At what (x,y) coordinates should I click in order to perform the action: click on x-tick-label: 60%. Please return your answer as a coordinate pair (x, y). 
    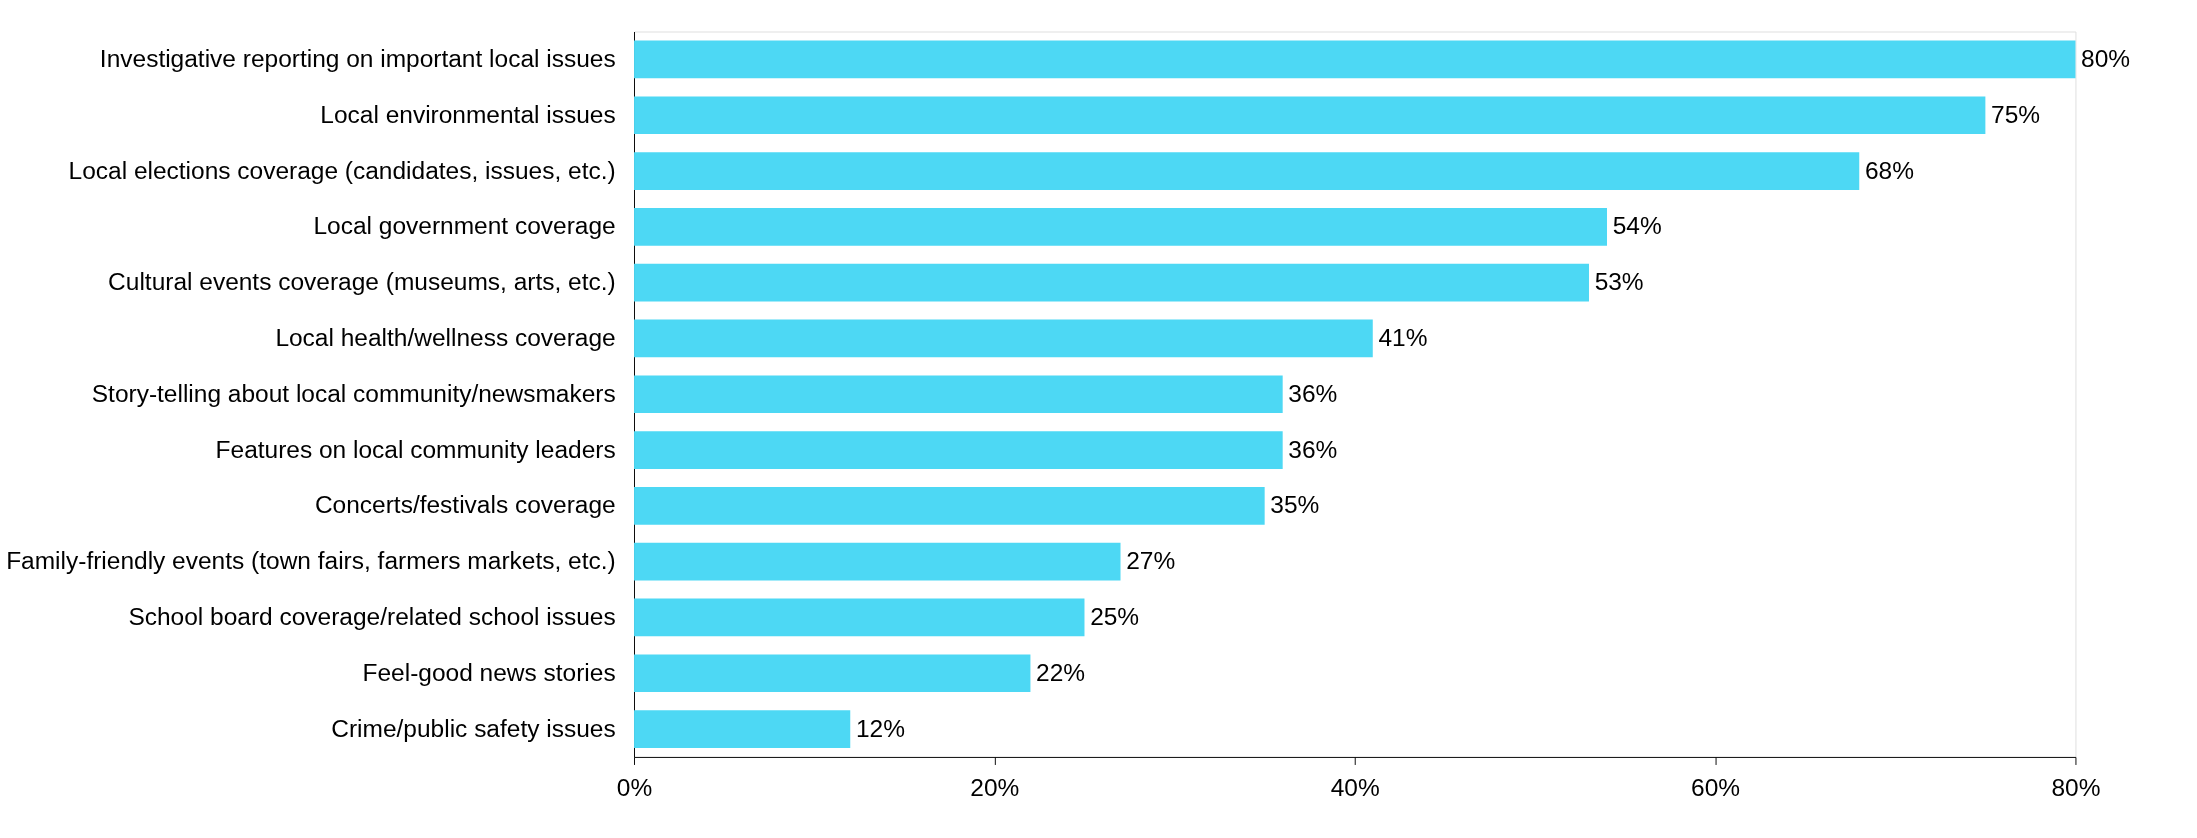
    Looking at the image, I should click on (1716, 788).